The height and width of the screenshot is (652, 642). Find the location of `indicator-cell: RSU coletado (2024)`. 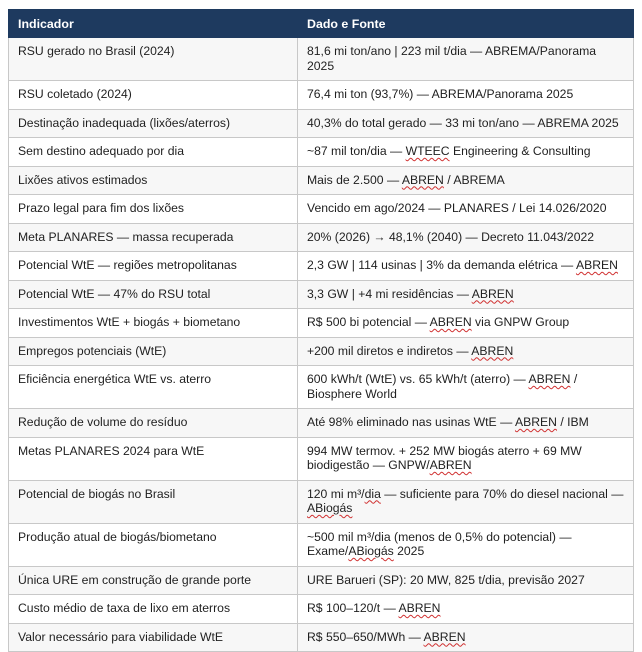

indicator-cell: RSU coletado (2024) is located at coordinates (153, 95).